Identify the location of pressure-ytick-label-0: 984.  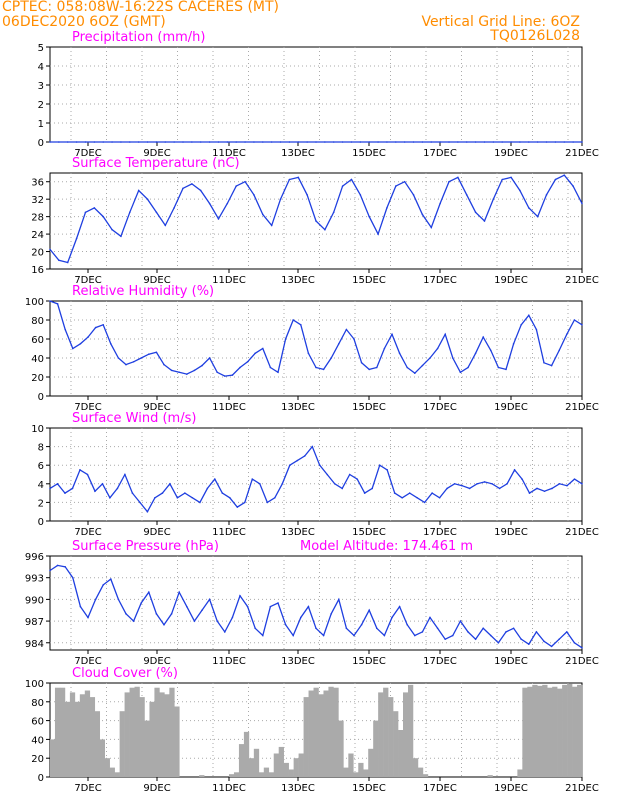
(34, 644).